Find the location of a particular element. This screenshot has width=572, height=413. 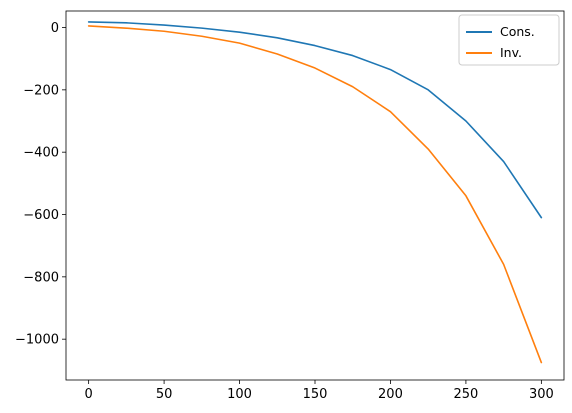

x-tick-label: 250 is located at coordinates (465, 394).